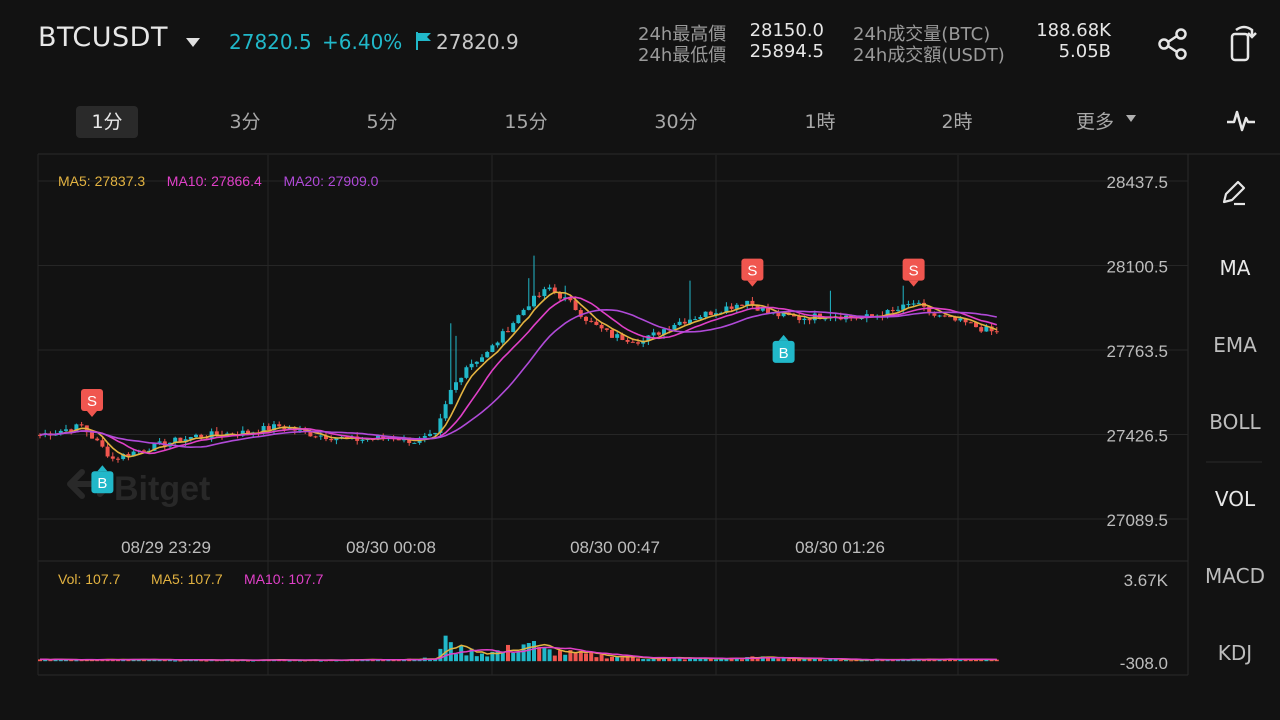 The image size is (1280, 720). What do you see at coordinates (1235, 499) in the screenshot?
I see `indicator-vol: VOL` at bounding box center [1235, 499].